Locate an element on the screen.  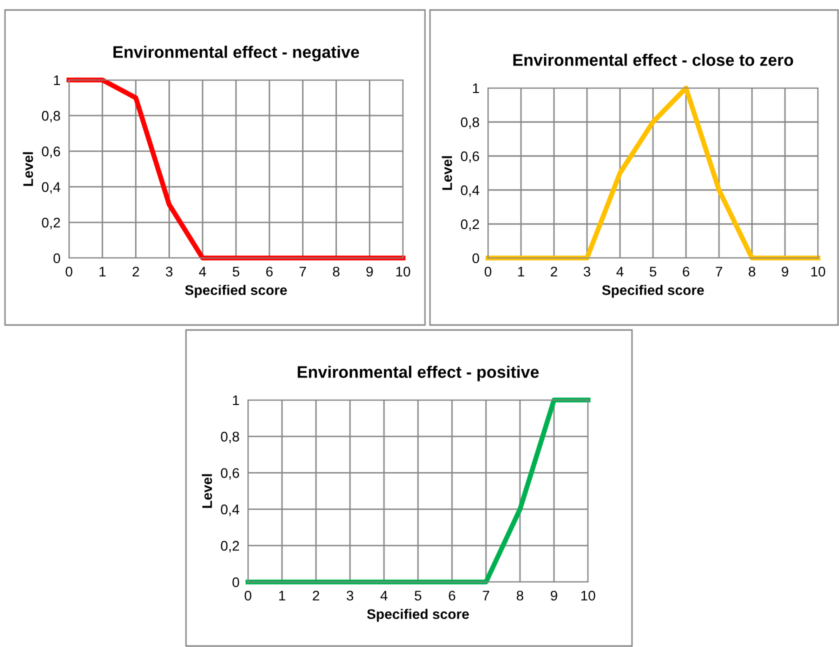
chart-title: Environmental effect - positive is located at coordinates (418, 374).